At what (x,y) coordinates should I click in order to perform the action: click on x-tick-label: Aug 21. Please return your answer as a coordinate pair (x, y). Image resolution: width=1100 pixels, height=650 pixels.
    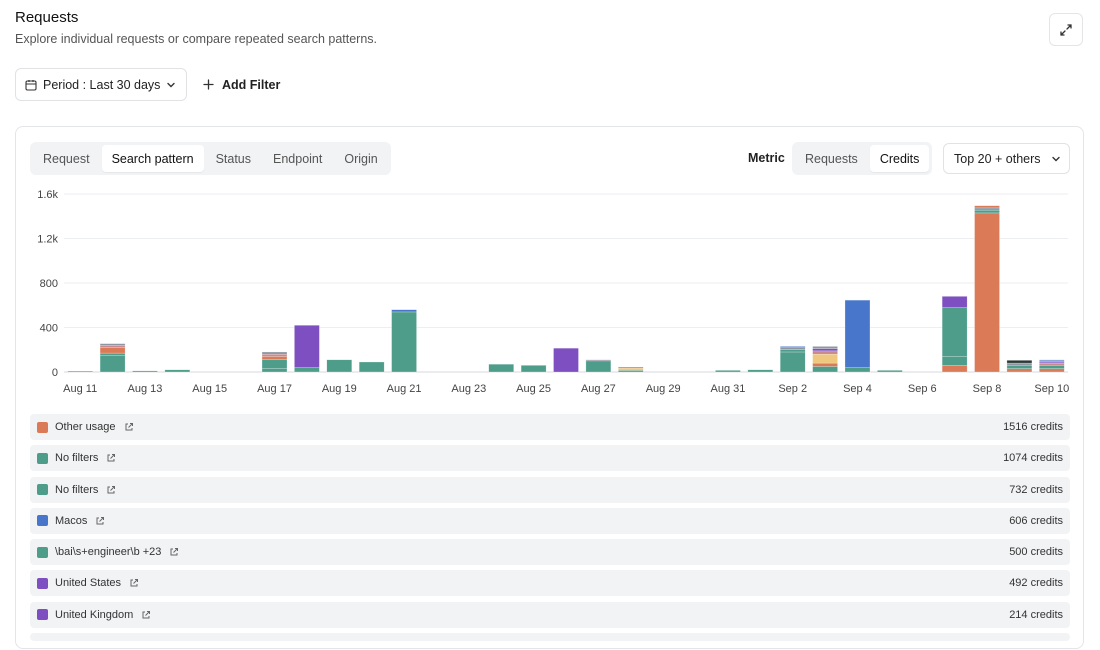
    Looking at the image, I should click on (404, 389).